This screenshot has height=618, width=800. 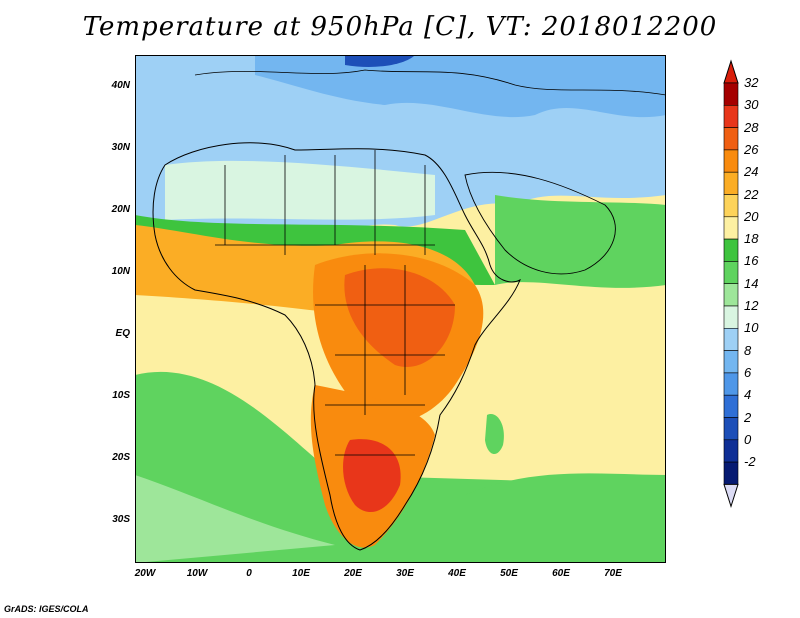 I want to click on colorbar-top-arrow, so click(x=731, y=71).